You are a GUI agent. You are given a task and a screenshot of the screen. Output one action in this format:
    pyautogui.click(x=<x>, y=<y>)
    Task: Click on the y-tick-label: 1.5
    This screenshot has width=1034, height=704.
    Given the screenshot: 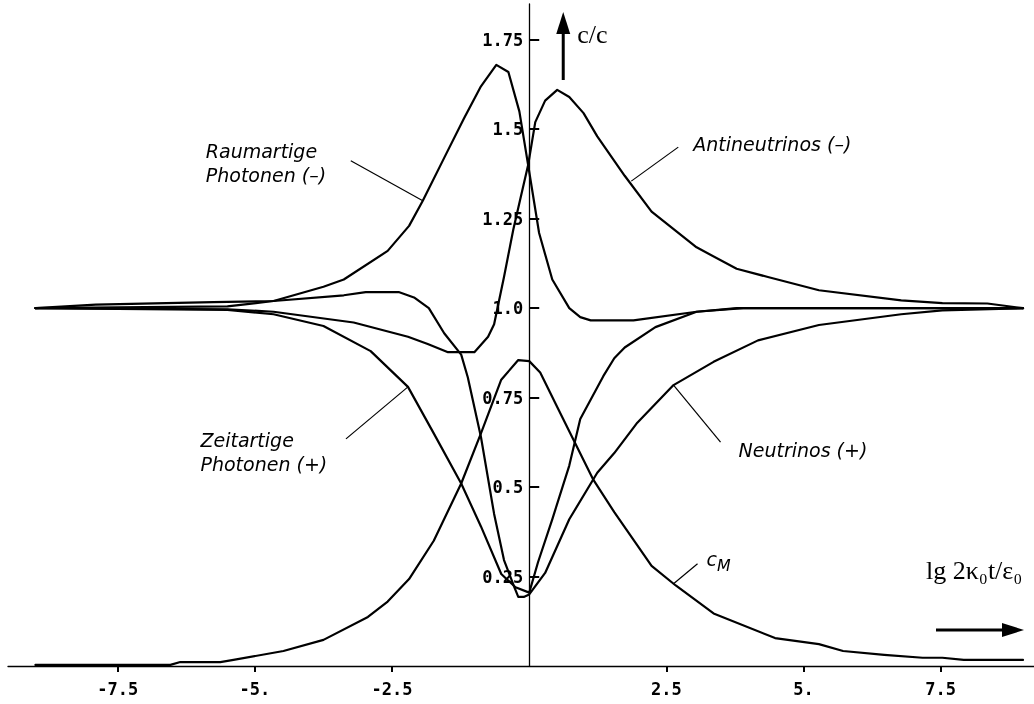 What is the action you would take?
    pyautogui.click(x=508, y=129)
    